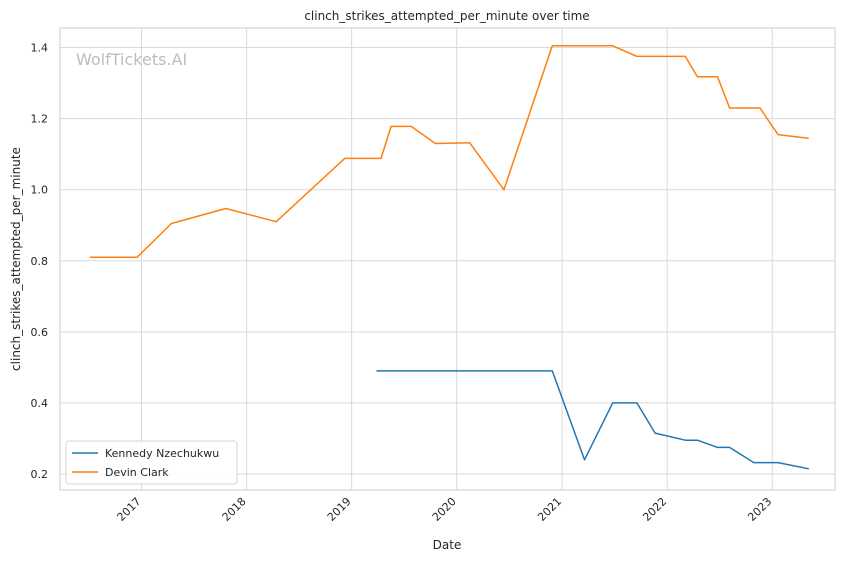 The image size is (844, 561). What do you see at coordinates (549, 509) in the screenshot?
I see `x-tick-label: 2021` at bounding box center [549, 509].